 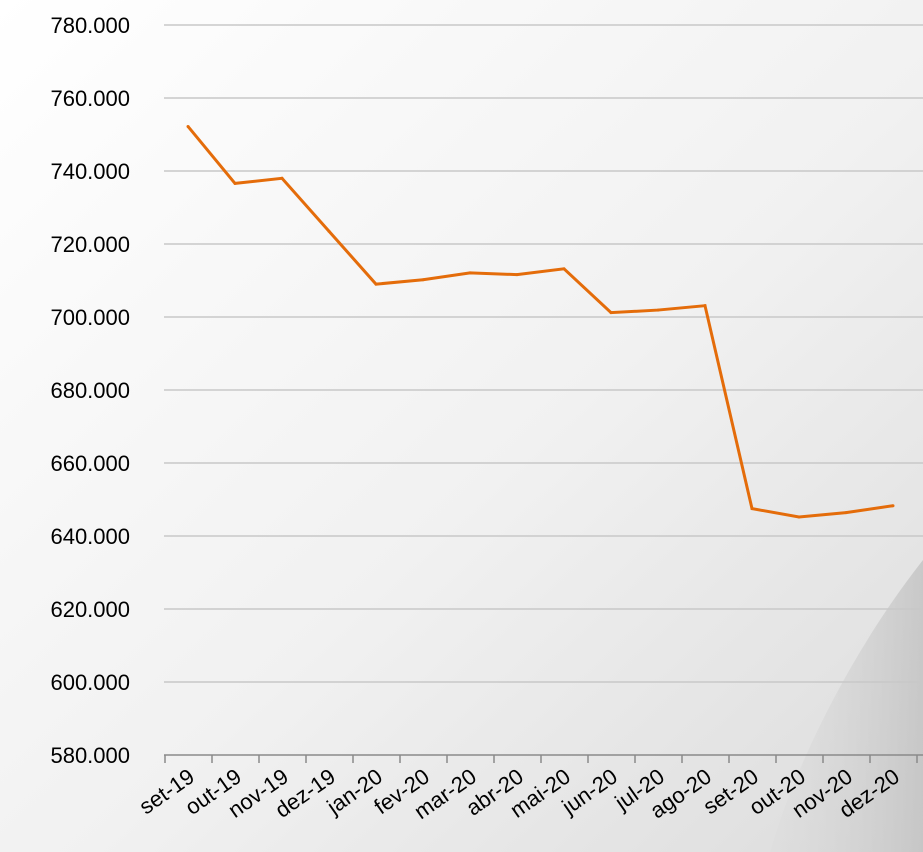 What do you see at coordinates (90, 536) in the screenshot?
I see `y-tick-label: 640.000` at bounding box center [90, 536].